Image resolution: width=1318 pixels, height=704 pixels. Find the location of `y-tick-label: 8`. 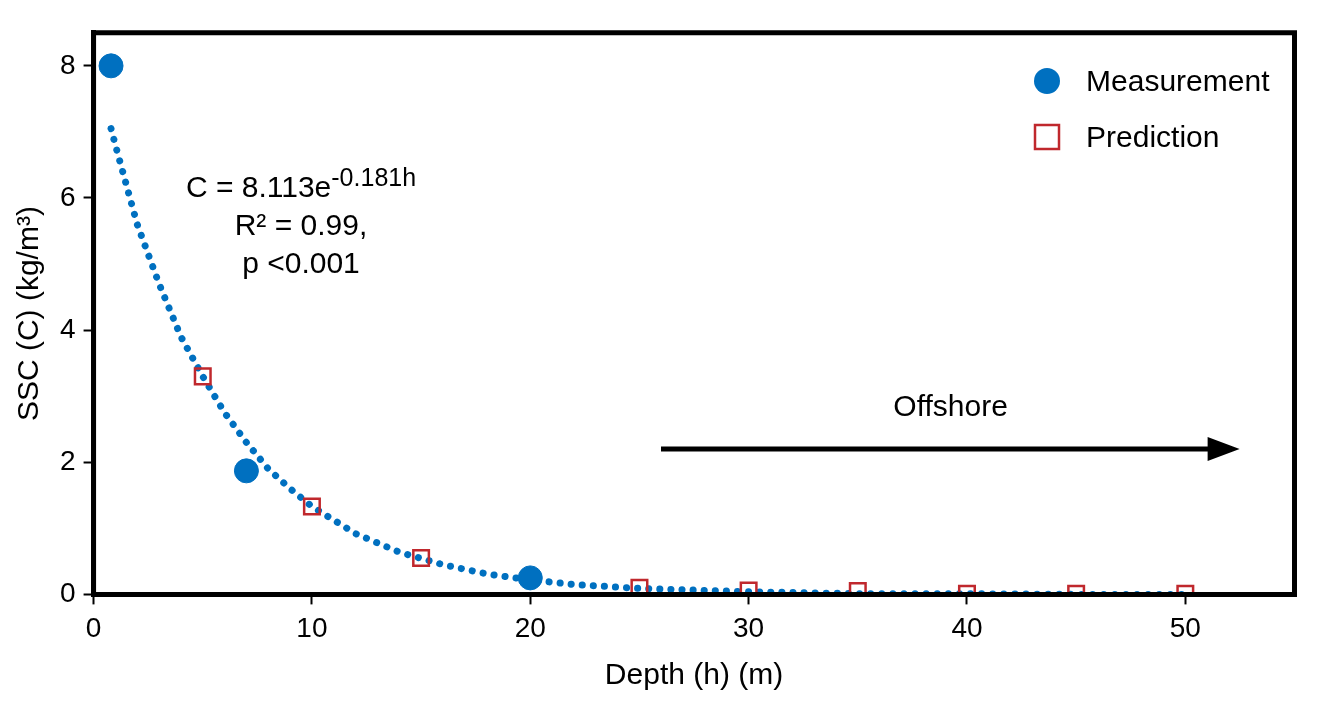

y-tick-label: 8 is located at coordinates (67, 64).